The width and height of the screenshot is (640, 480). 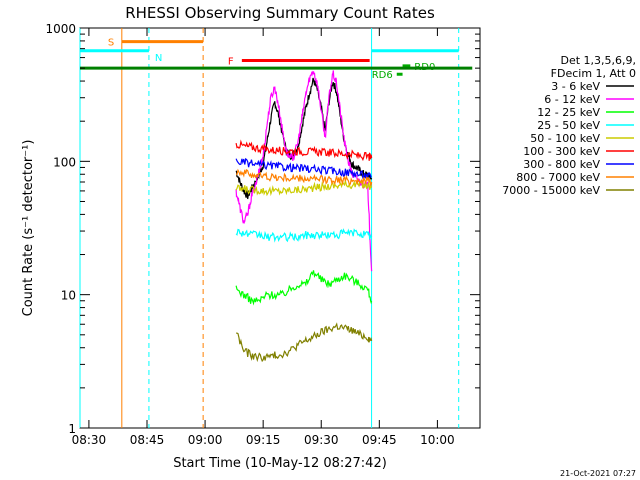 I want to click on footer-timestamp: 21-Oct-2021 07:27, so click(x=598, y=473).